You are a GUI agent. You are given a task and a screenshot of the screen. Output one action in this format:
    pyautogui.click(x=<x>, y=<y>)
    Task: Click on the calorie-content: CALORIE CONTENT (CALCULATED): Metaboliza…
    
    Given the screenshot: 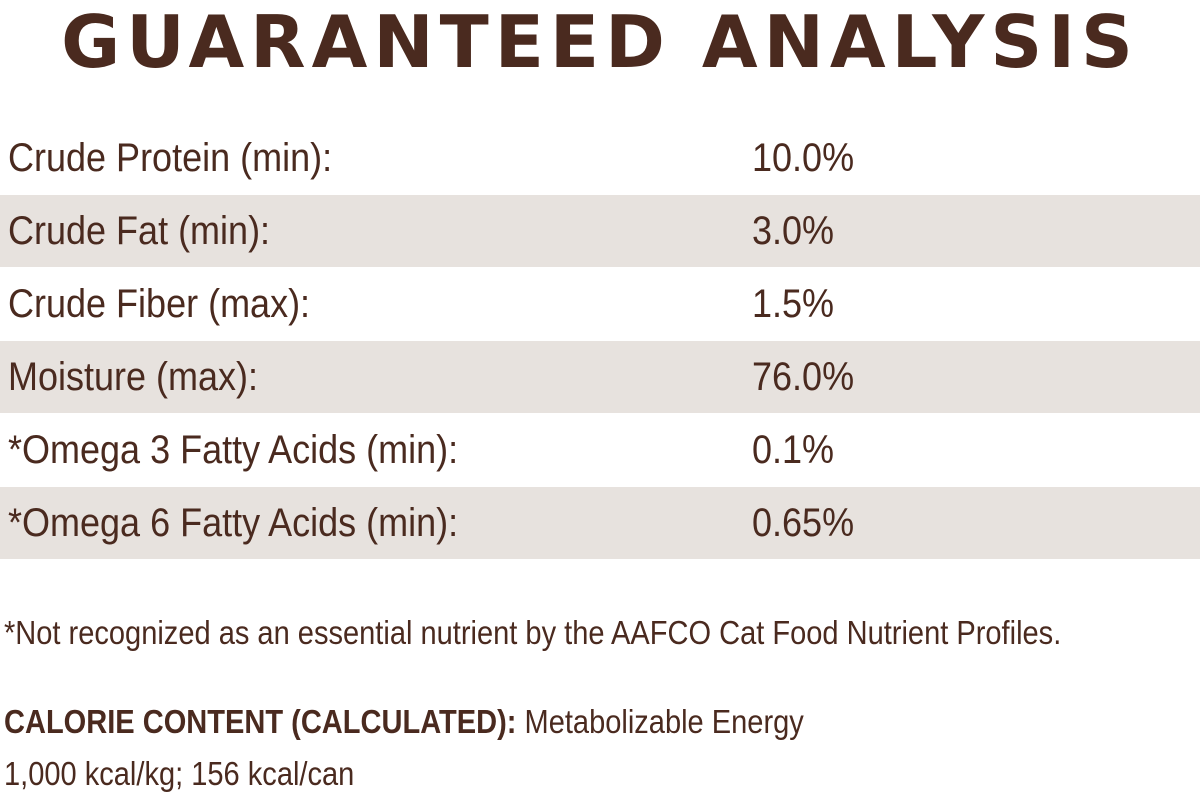 What is the action you would take?
    pyautogui.click(x=404, y=748)
    